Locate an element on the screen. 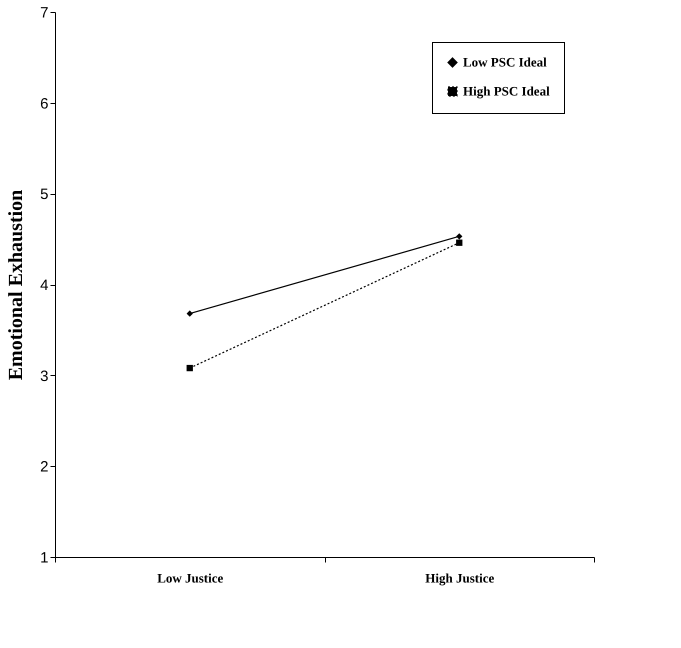 The width and height of the screenshot is (681, 648). y-tick-label: 2 is located at coordinates (44, 467).